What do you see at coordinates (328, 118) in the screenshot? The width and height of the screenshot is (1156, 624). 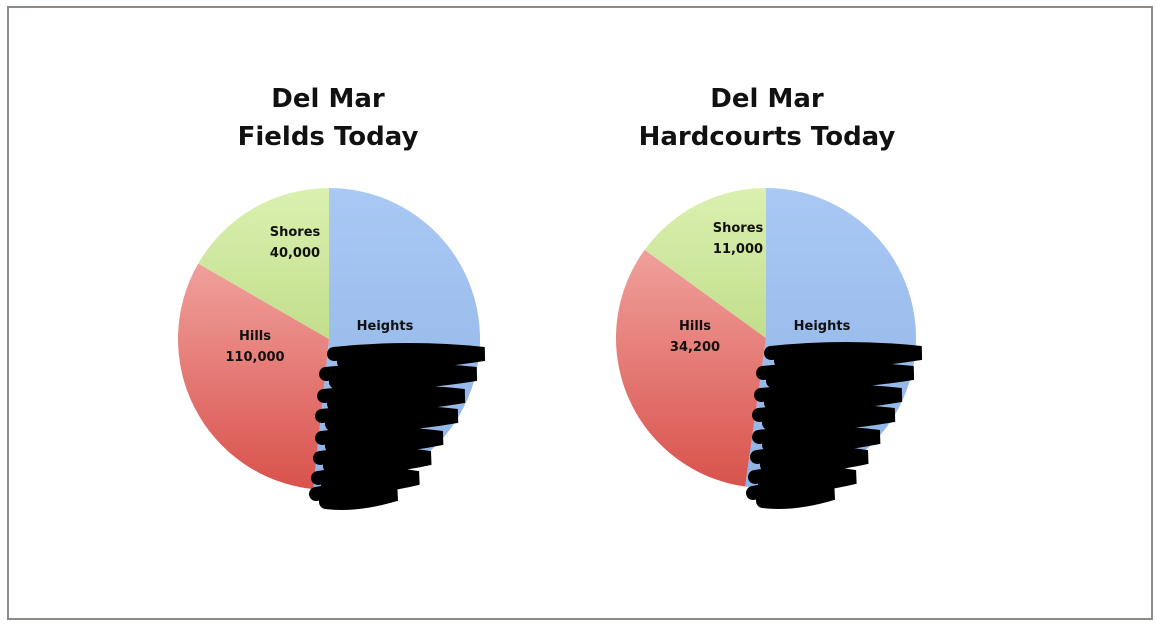 I see `chart-title-fields: Del Mar Fields Today` at bounding box center [328, 118].